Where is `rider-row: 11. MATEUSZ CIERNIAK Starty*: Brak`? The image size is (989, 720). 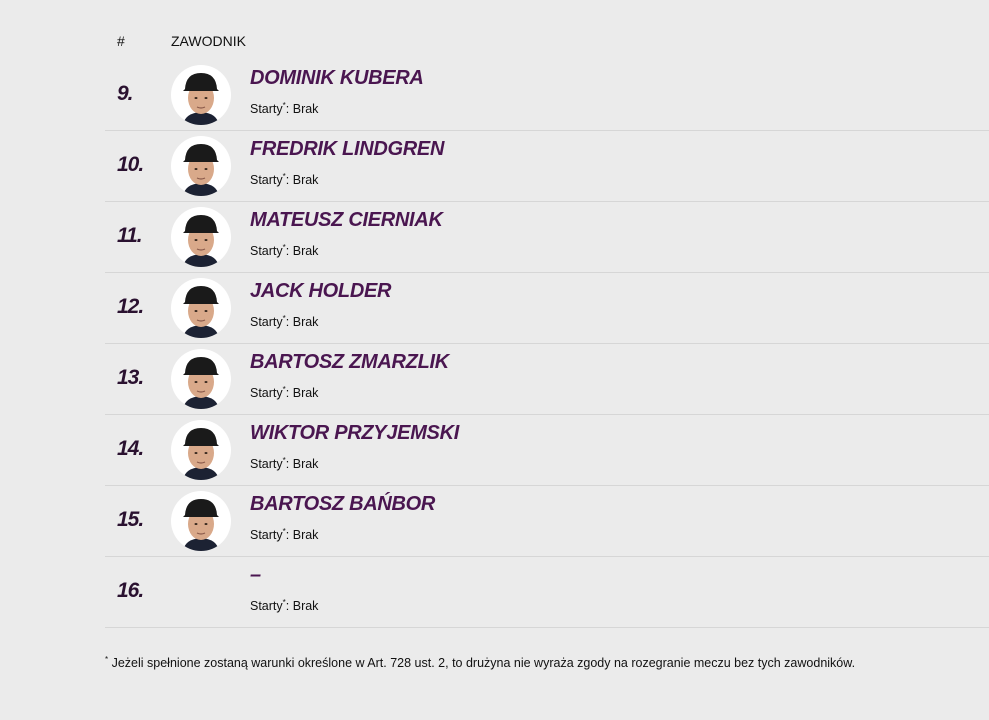 rider-row: 11. MATEUSZ CIERNIAK Starty*: Brak is located at coordinates (547, 237).